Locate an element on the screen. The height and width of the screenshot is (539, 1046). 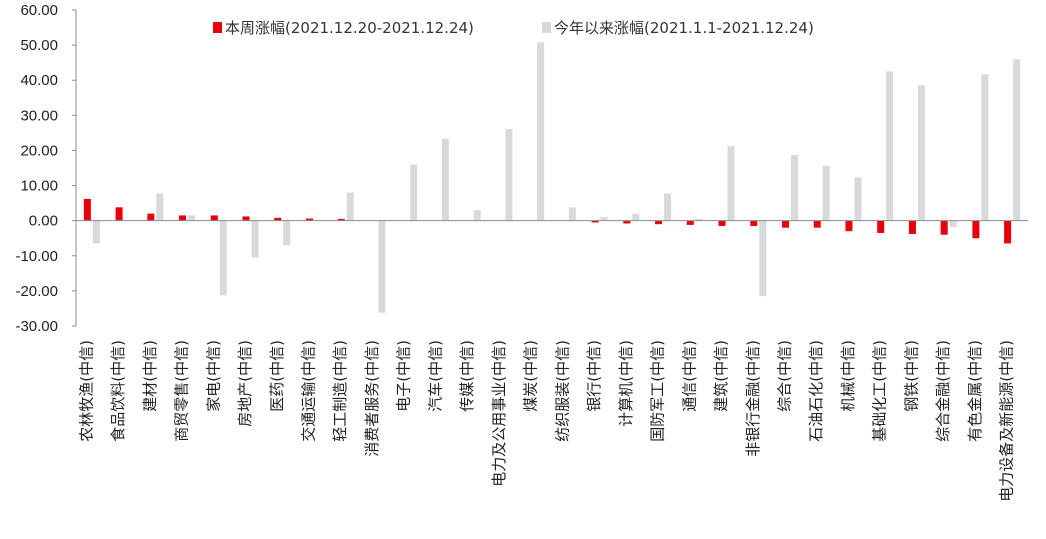
y-tick-label: 10.00 is located at coordinates (39, 186).